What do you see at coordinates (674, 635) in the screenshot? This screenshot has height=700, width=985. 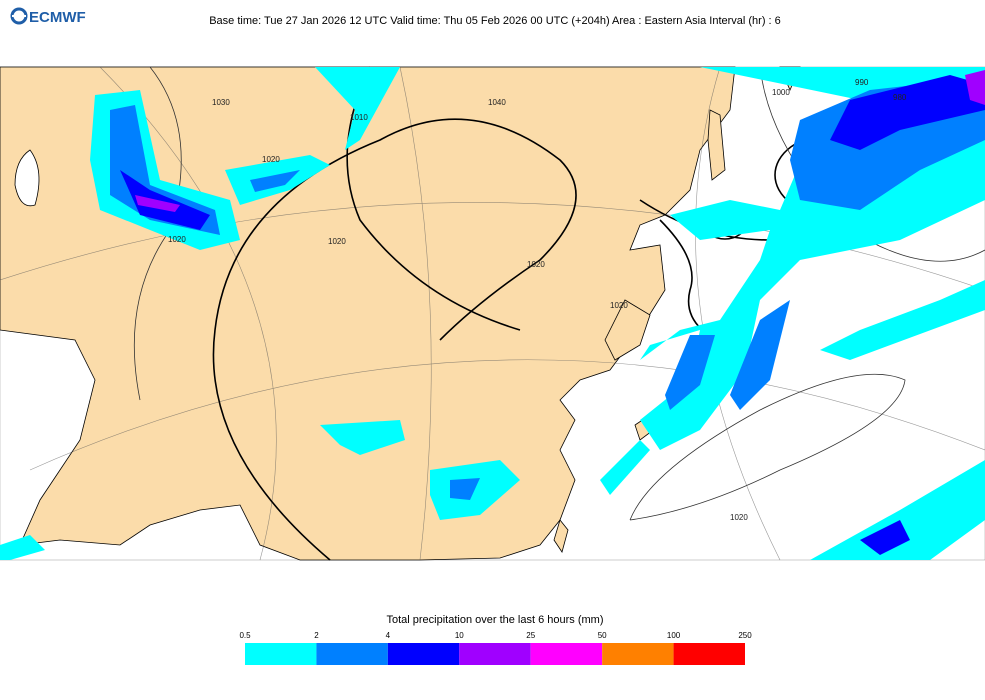 I see `colorbar-tick-label: 100` at bounding box center [674, 635].